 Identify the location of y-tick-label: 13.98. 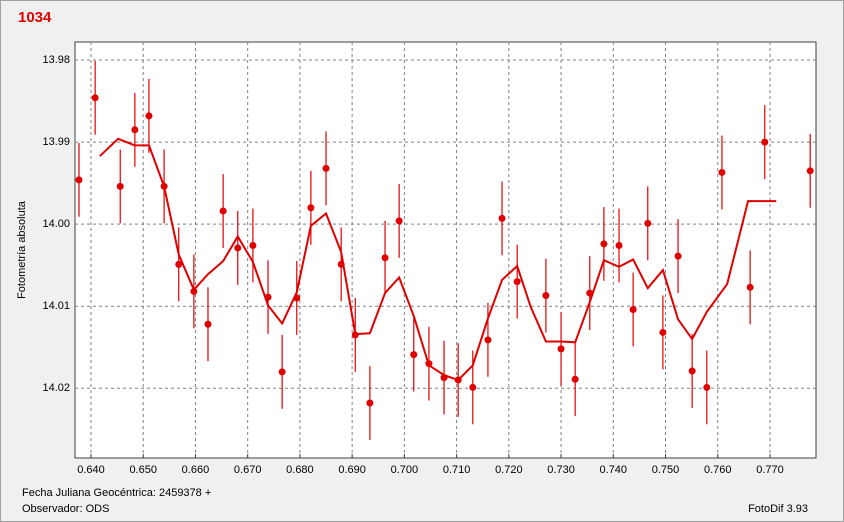
(56, 60).